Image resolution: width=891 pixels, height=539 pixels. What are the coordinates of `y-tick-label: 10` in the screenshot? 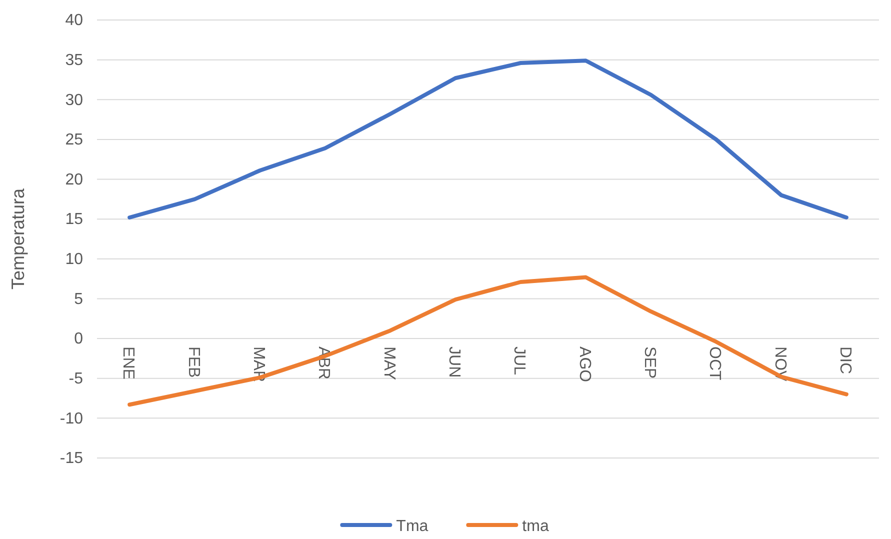 It's located at (74, 259).